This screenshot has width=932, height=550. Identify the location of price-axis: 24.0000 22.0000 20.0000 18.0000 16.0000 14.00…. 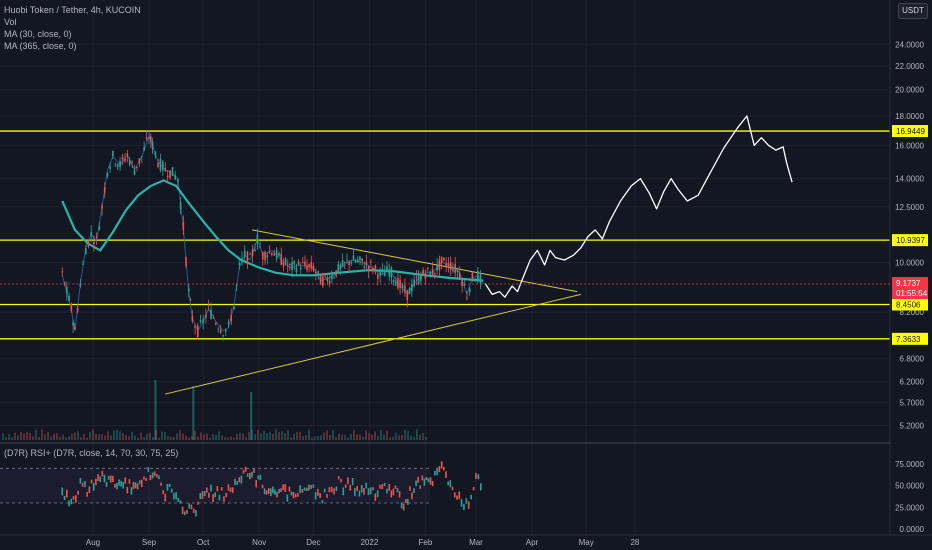
(909, 235).